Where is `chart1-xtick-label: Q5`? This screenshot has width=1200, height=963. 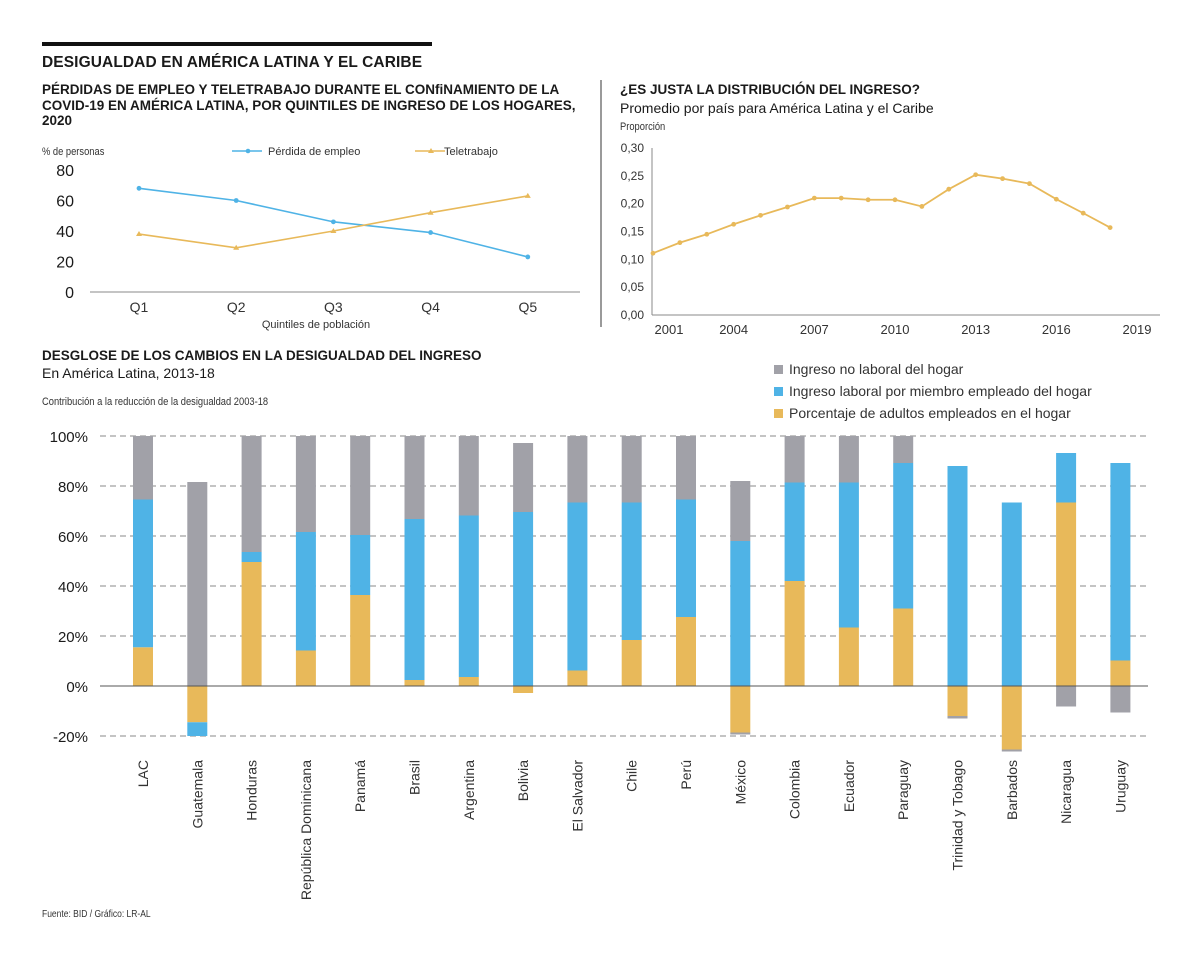
chart1-xtick-label: Q5 is located at coordinates (527, 307).